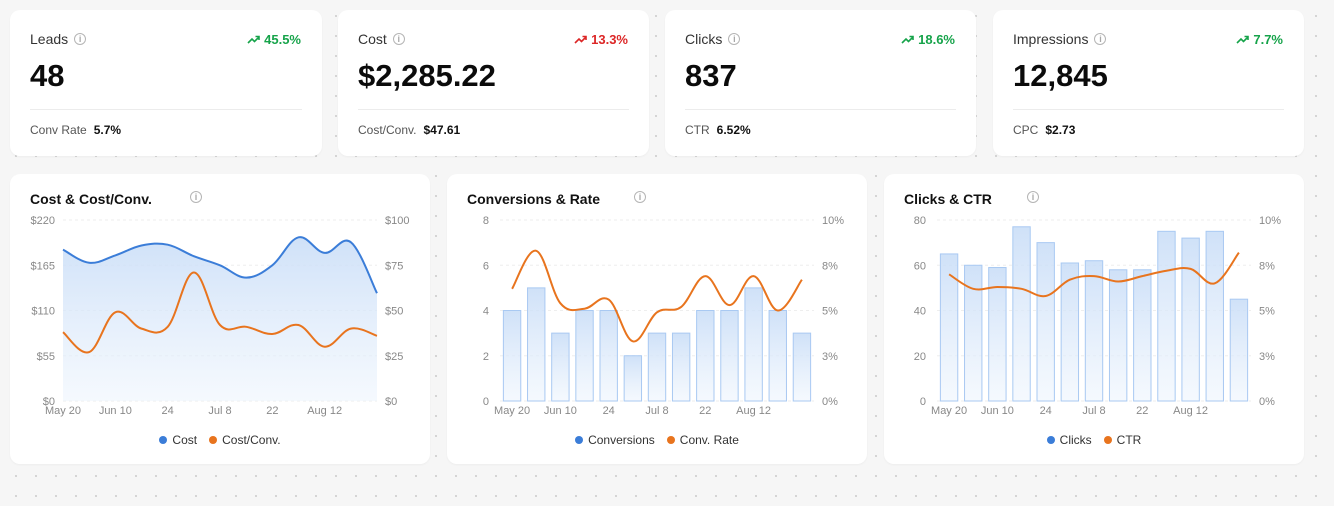  I want to click on legend-item: Conversions, so click(615, 440).